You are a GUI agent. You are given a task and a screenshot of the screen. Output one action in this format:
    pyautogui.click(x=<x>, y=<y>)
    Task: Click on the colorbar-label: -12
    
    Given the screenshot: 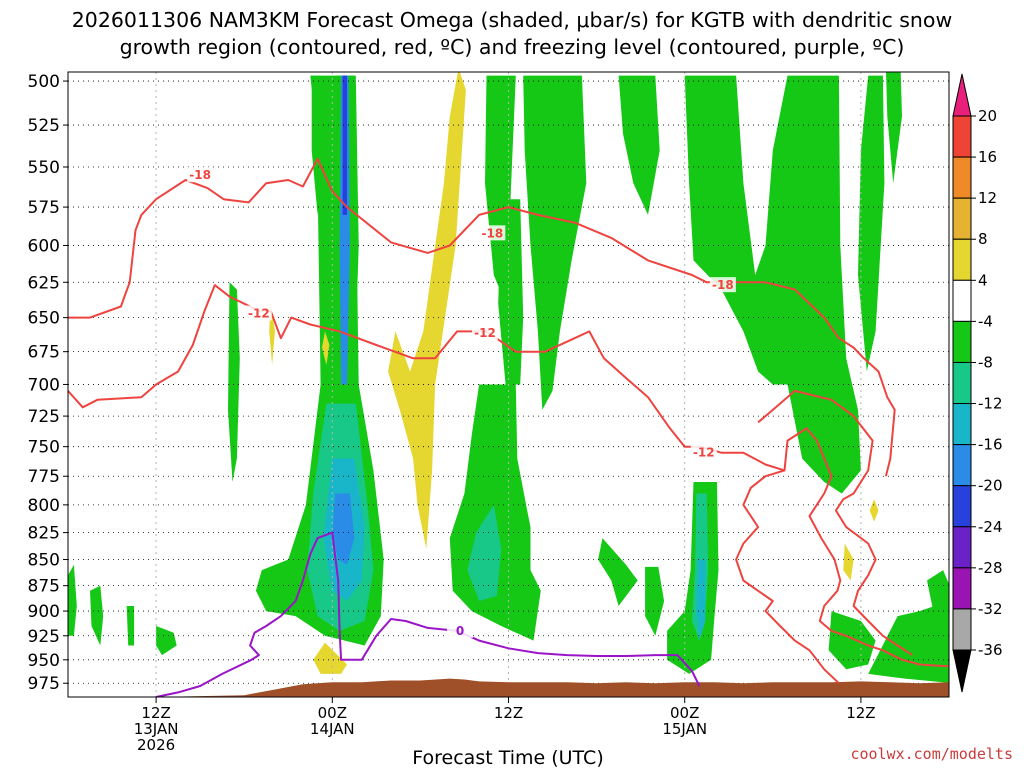 What is the action you would take?
    pyautogui.click(x=990, y=404)
    